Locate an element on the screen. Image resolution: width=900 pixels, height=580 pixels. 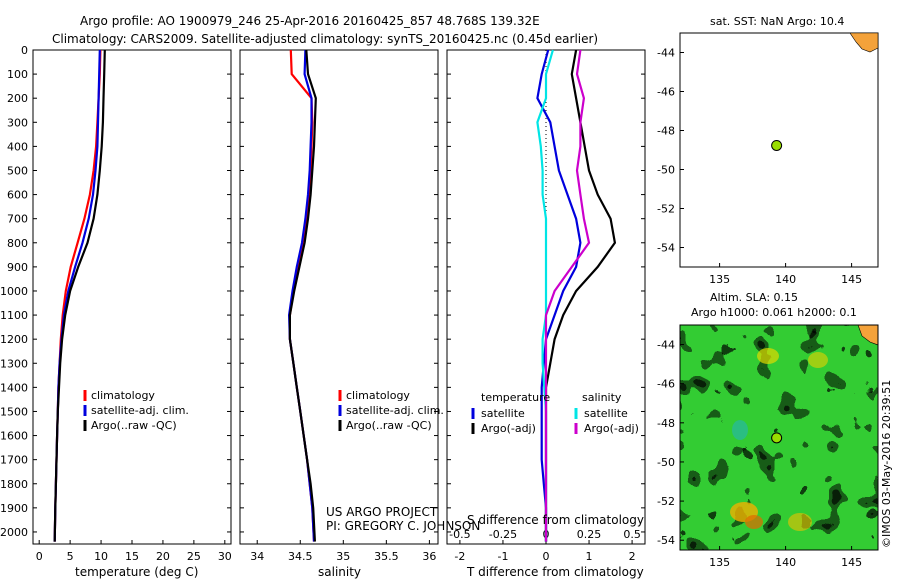
x-tick-label: 5 is located at coordinates (70, 556).